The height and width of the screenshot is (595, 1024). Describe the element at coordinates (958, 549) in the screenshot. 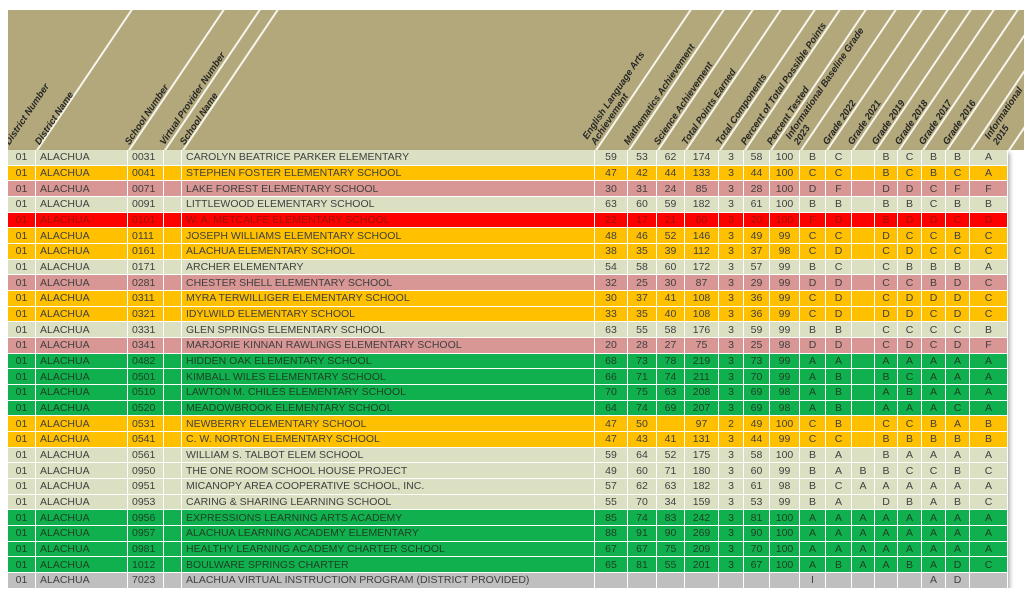

I see `cell-grade-2016: A` at that location.